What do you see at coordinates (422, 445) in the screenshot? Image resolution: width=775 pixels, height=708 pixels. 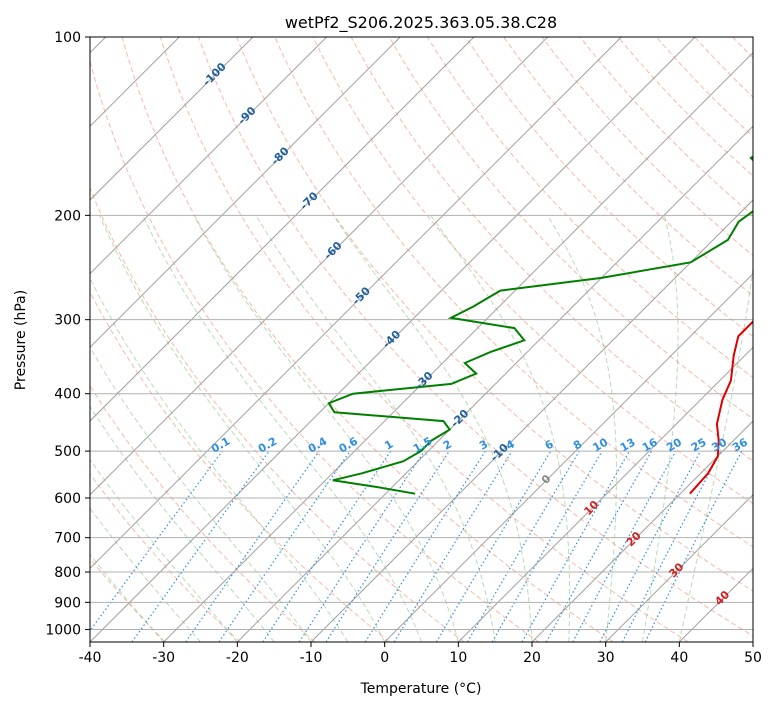 I see `mixing-ratio-label: 1.5` at bounding box center [422, 445].